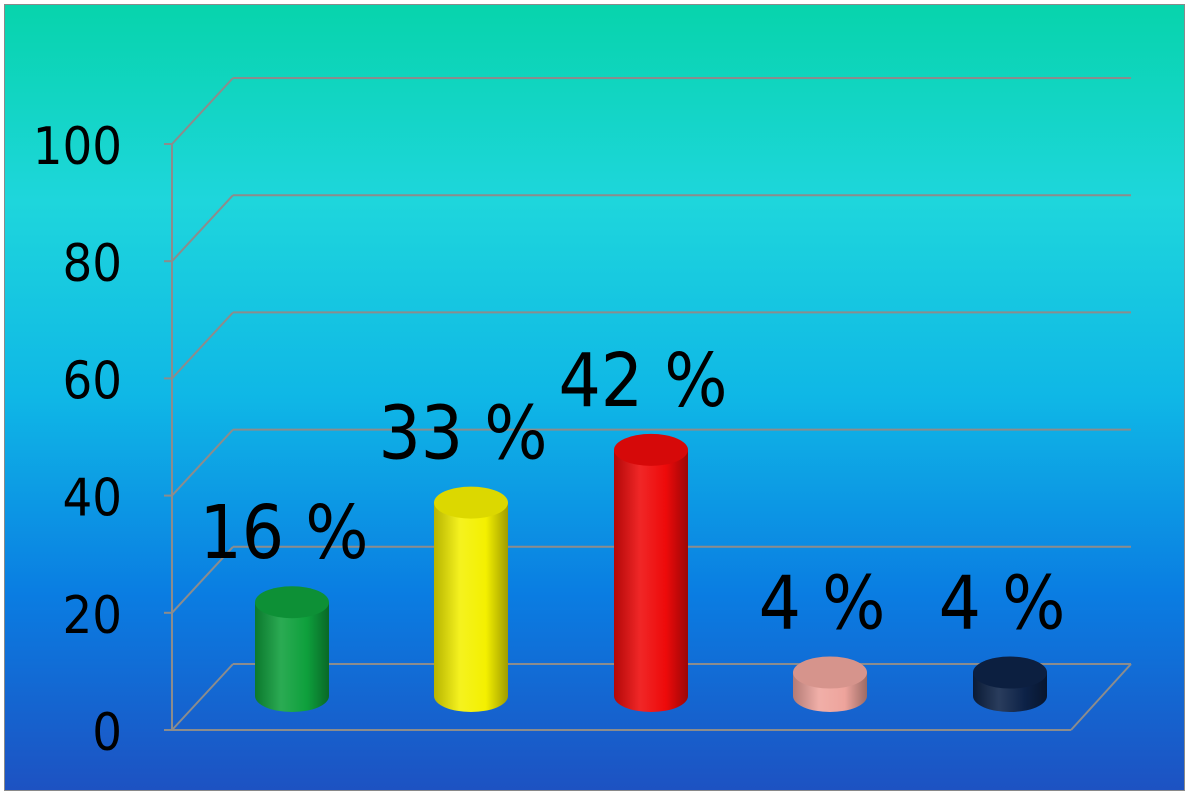 This screenshot has width=1189, height=795. What do you see at coordinates (92, 499) in the screenshot?
I see `y-tick-label: 40` at bounding box center [92, 499].